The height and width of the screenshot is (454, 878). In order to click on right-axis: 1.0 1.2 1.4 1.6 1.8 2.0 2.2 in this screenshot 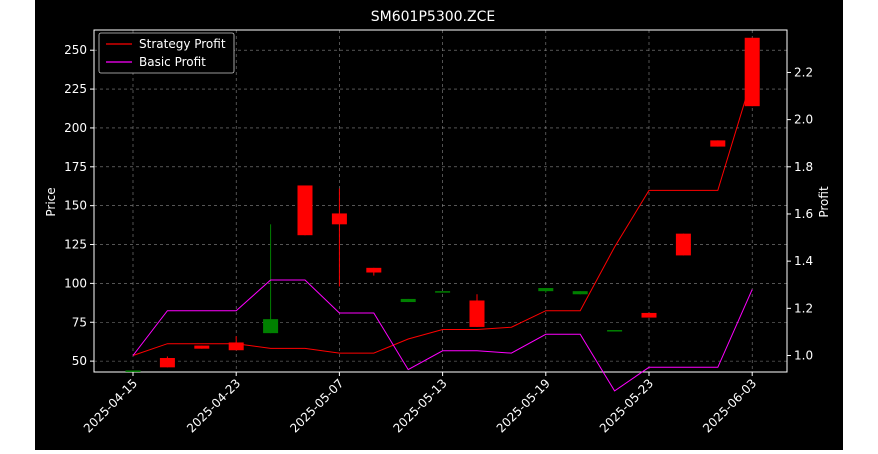, I will do `click(800, 213)`.